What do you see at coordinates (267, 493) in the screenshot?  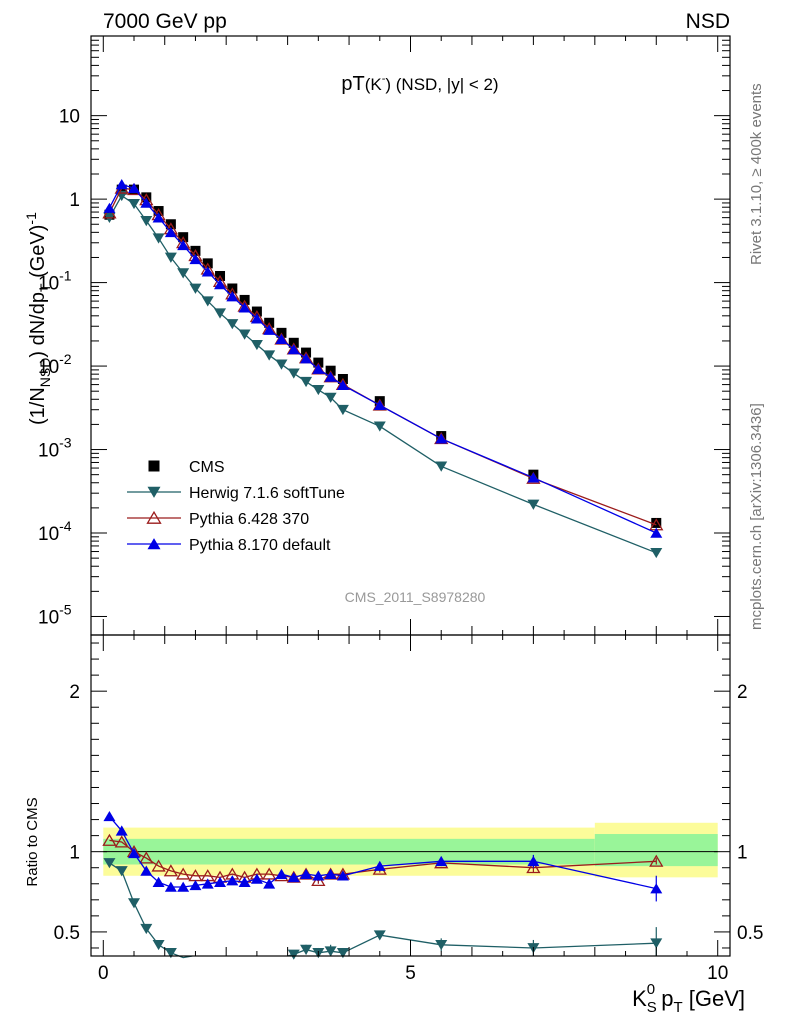 I see `legend-label-herwig: Herwig 7.1.6 softTune` at bounding box center [267, 493].